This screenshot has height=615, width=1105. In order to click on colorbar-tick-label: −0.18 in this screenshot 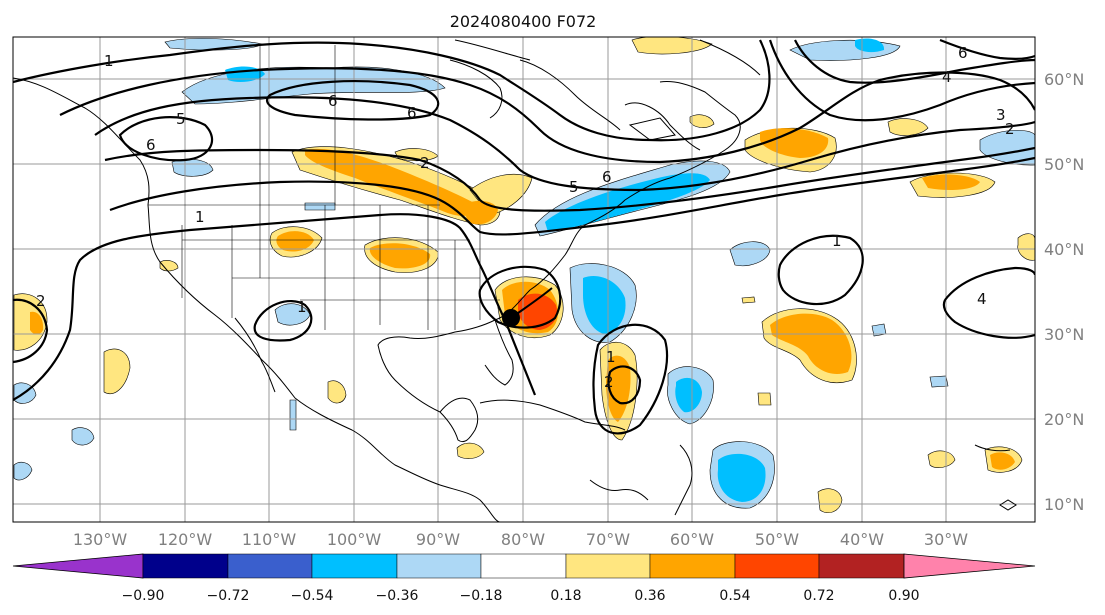, I will do `click(481, 596)`.